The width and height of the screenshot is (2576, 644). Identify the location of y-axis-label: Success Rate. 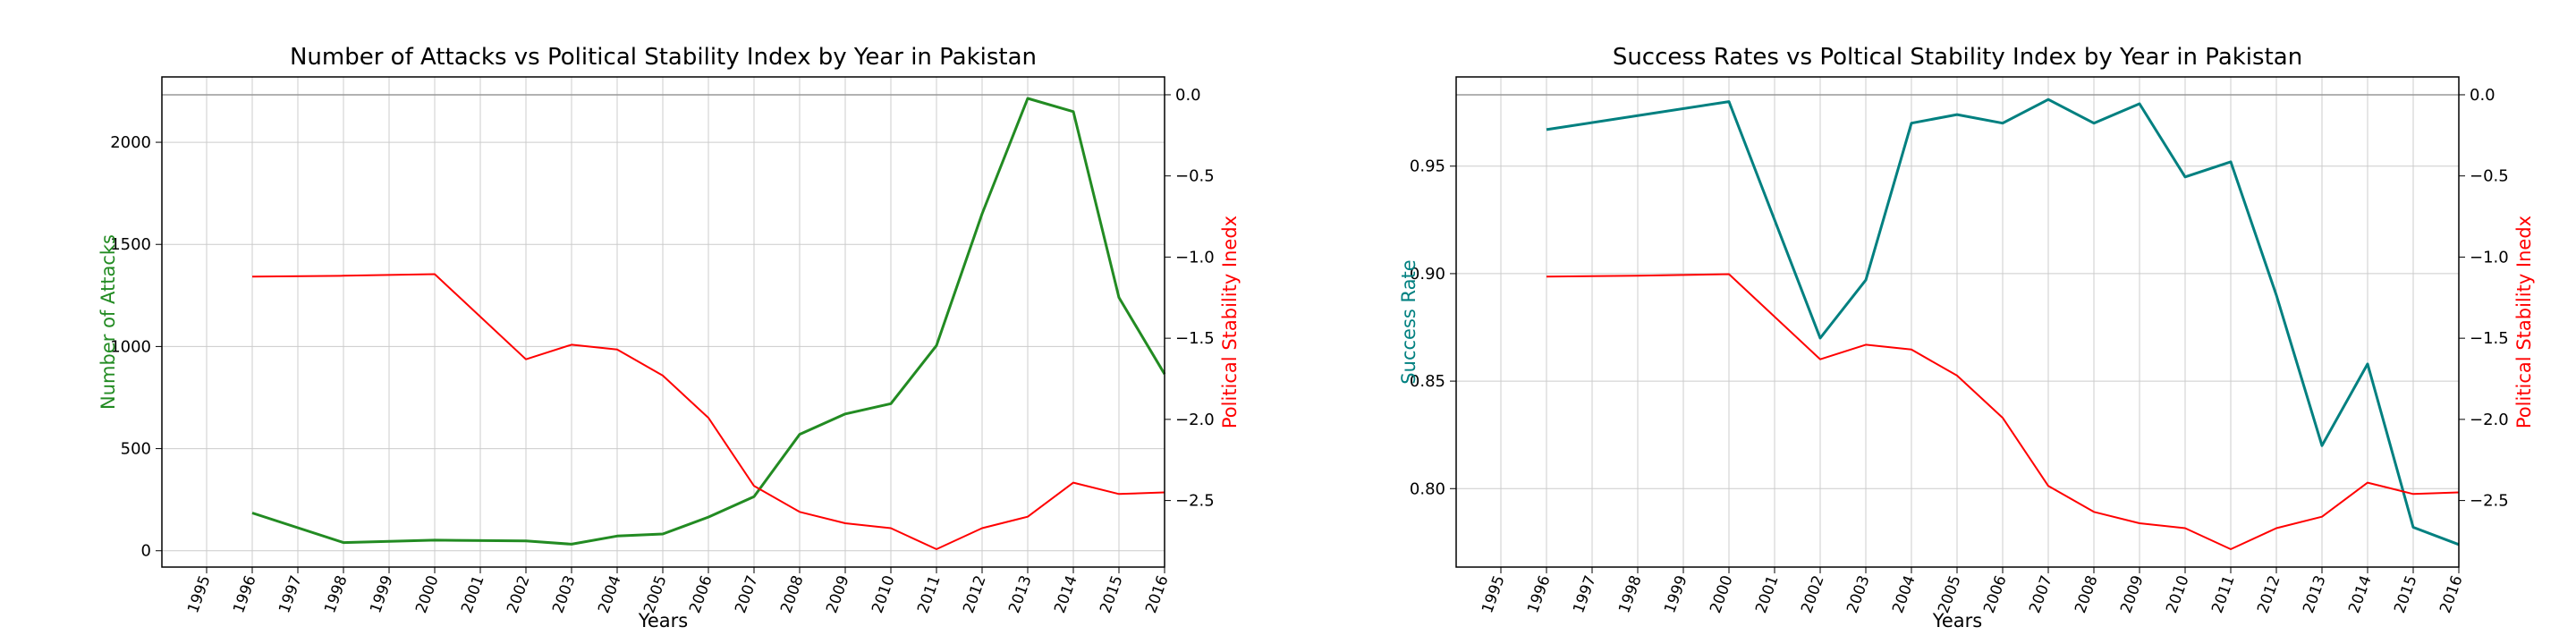
(1408, 321).